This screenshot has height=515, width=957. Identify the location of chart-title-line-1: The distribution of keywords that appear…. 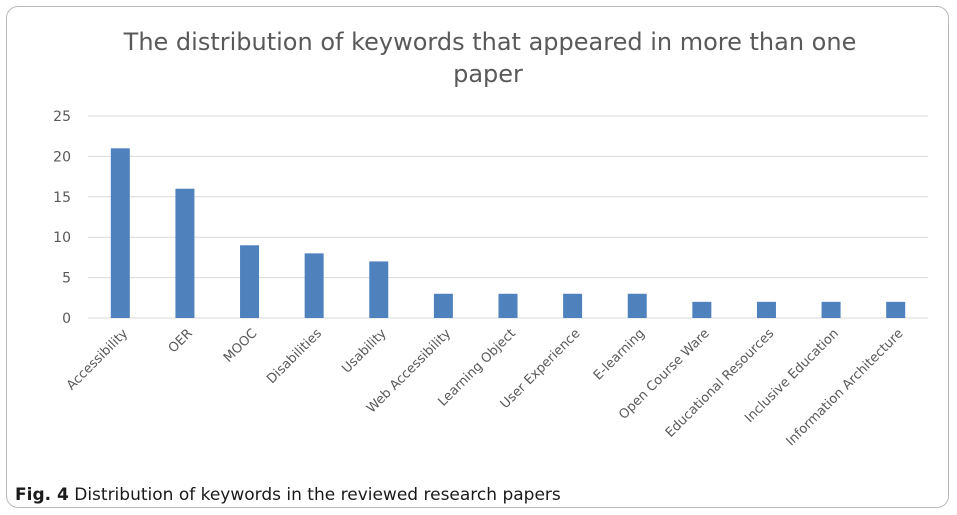
(490, 42).